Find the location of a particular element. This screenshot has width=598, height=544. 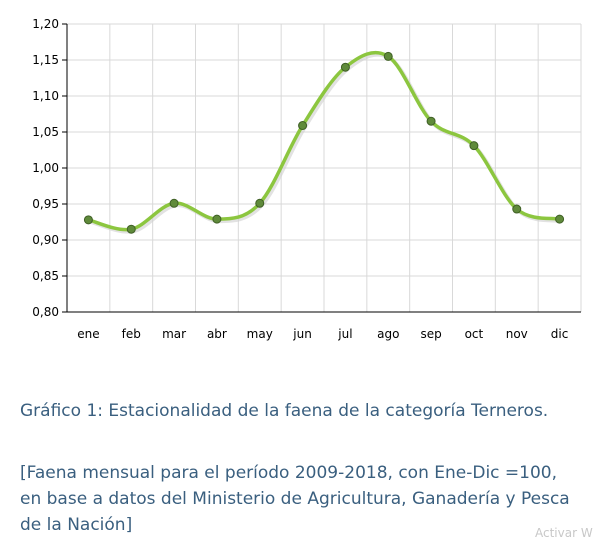

x-tick-label: jul is located at coordinates (344, 334).